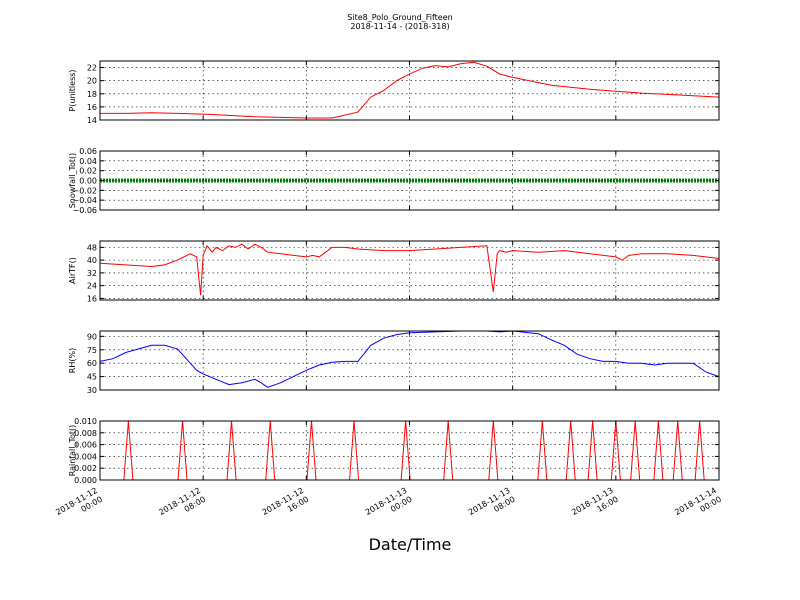  Describe the element at coordinates (85, 421) in the screenshot. I see `y-tick-label: 0.010` at that location.